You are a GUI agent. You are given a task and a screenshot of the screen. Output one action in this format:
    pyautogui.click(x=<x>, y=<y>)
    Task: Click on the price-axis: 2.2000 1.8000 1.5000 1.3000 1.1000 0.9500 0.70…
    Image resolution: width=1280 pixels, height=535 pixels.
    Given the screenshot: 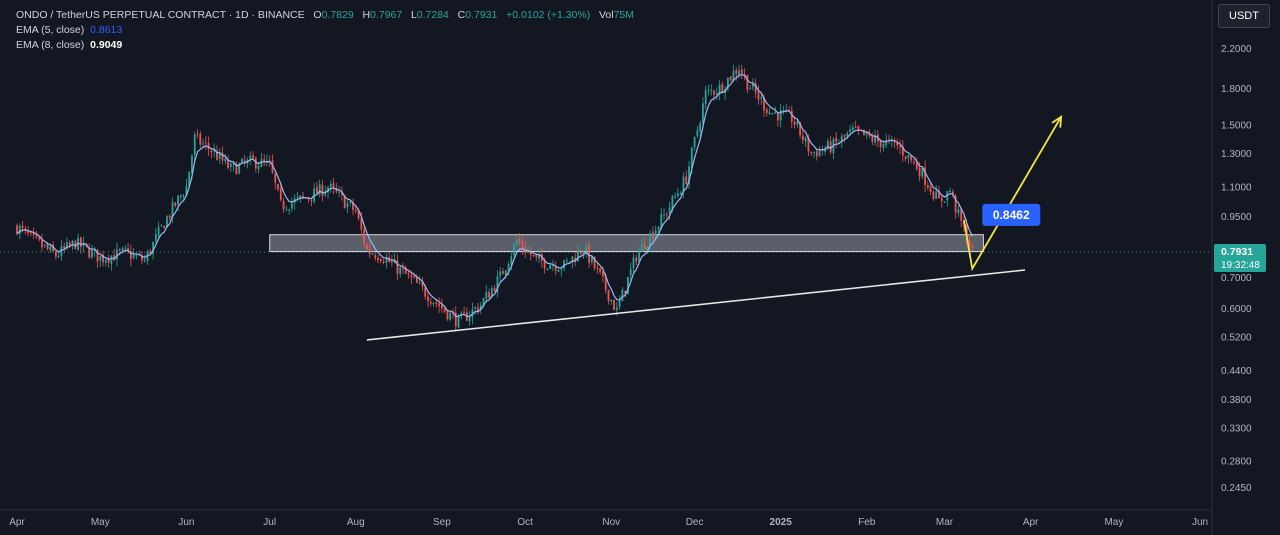 What is the action you would take?
    pyautogui.click(x=1236, y=269)
    